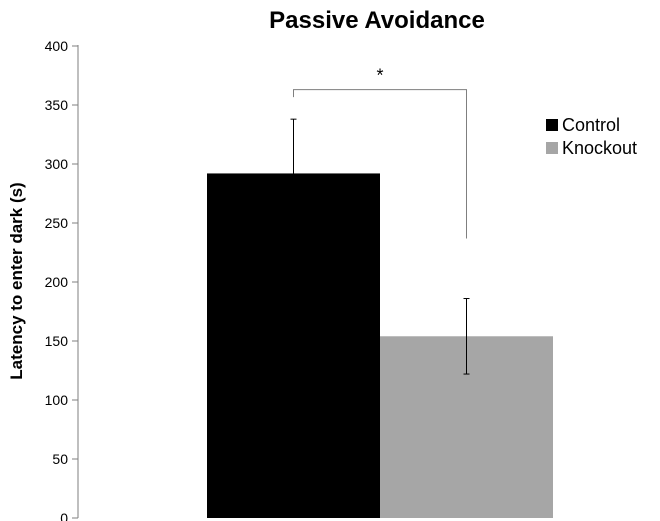 This screenshot has width=660, height=521. Describe the element at coordinates (57, 46) in the screenshot. I see `y-tick-label: 400` at that location.